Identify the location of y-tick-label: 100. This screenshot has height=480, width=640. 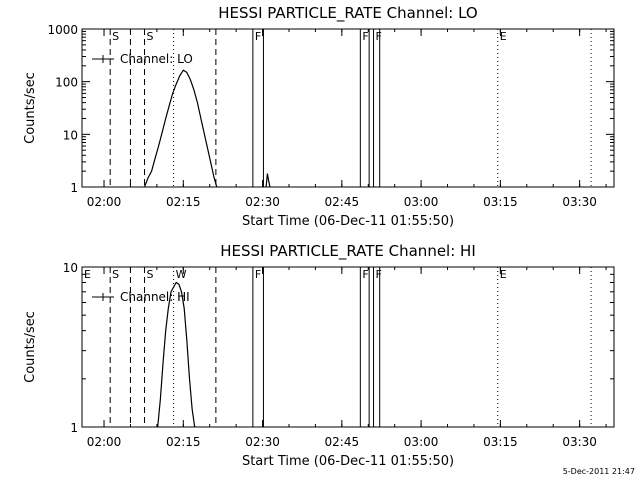
(66, 83).